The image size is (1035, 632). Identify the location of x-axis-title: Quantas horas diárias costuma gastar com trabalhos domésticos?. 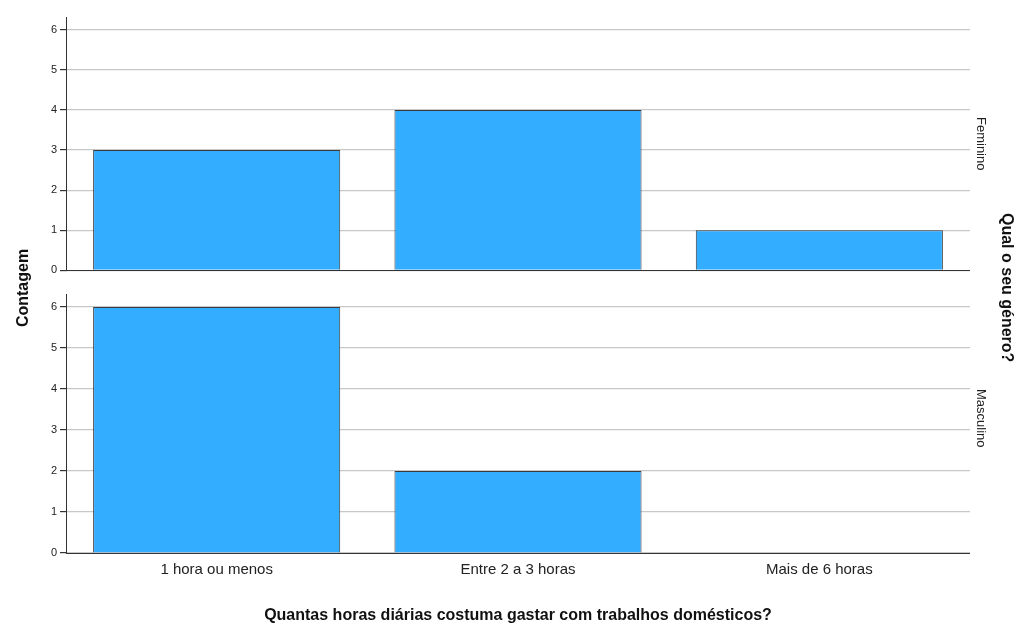
(518, 615).